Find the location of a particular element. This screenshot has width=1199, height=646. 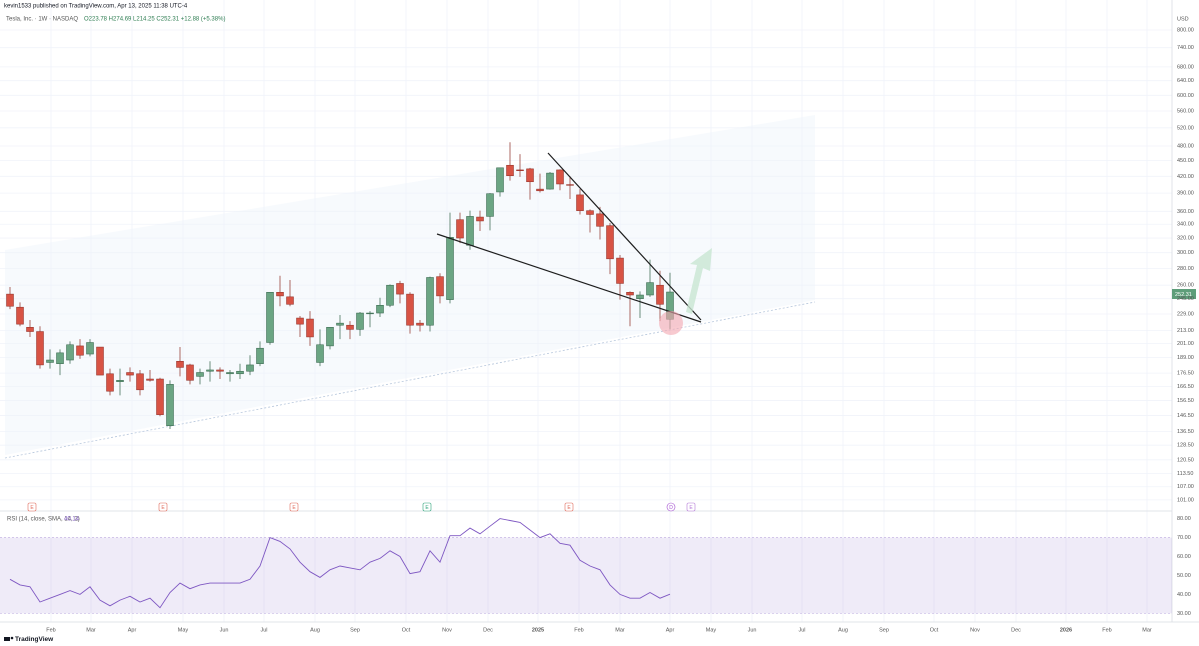

y-tick-label: 70.00 is located at coordinates (1184, 538).